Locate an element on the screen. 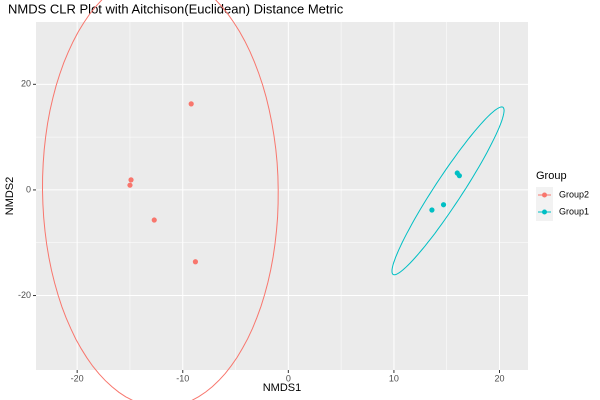  legend-title: Group is located at coordinates (551, 176).